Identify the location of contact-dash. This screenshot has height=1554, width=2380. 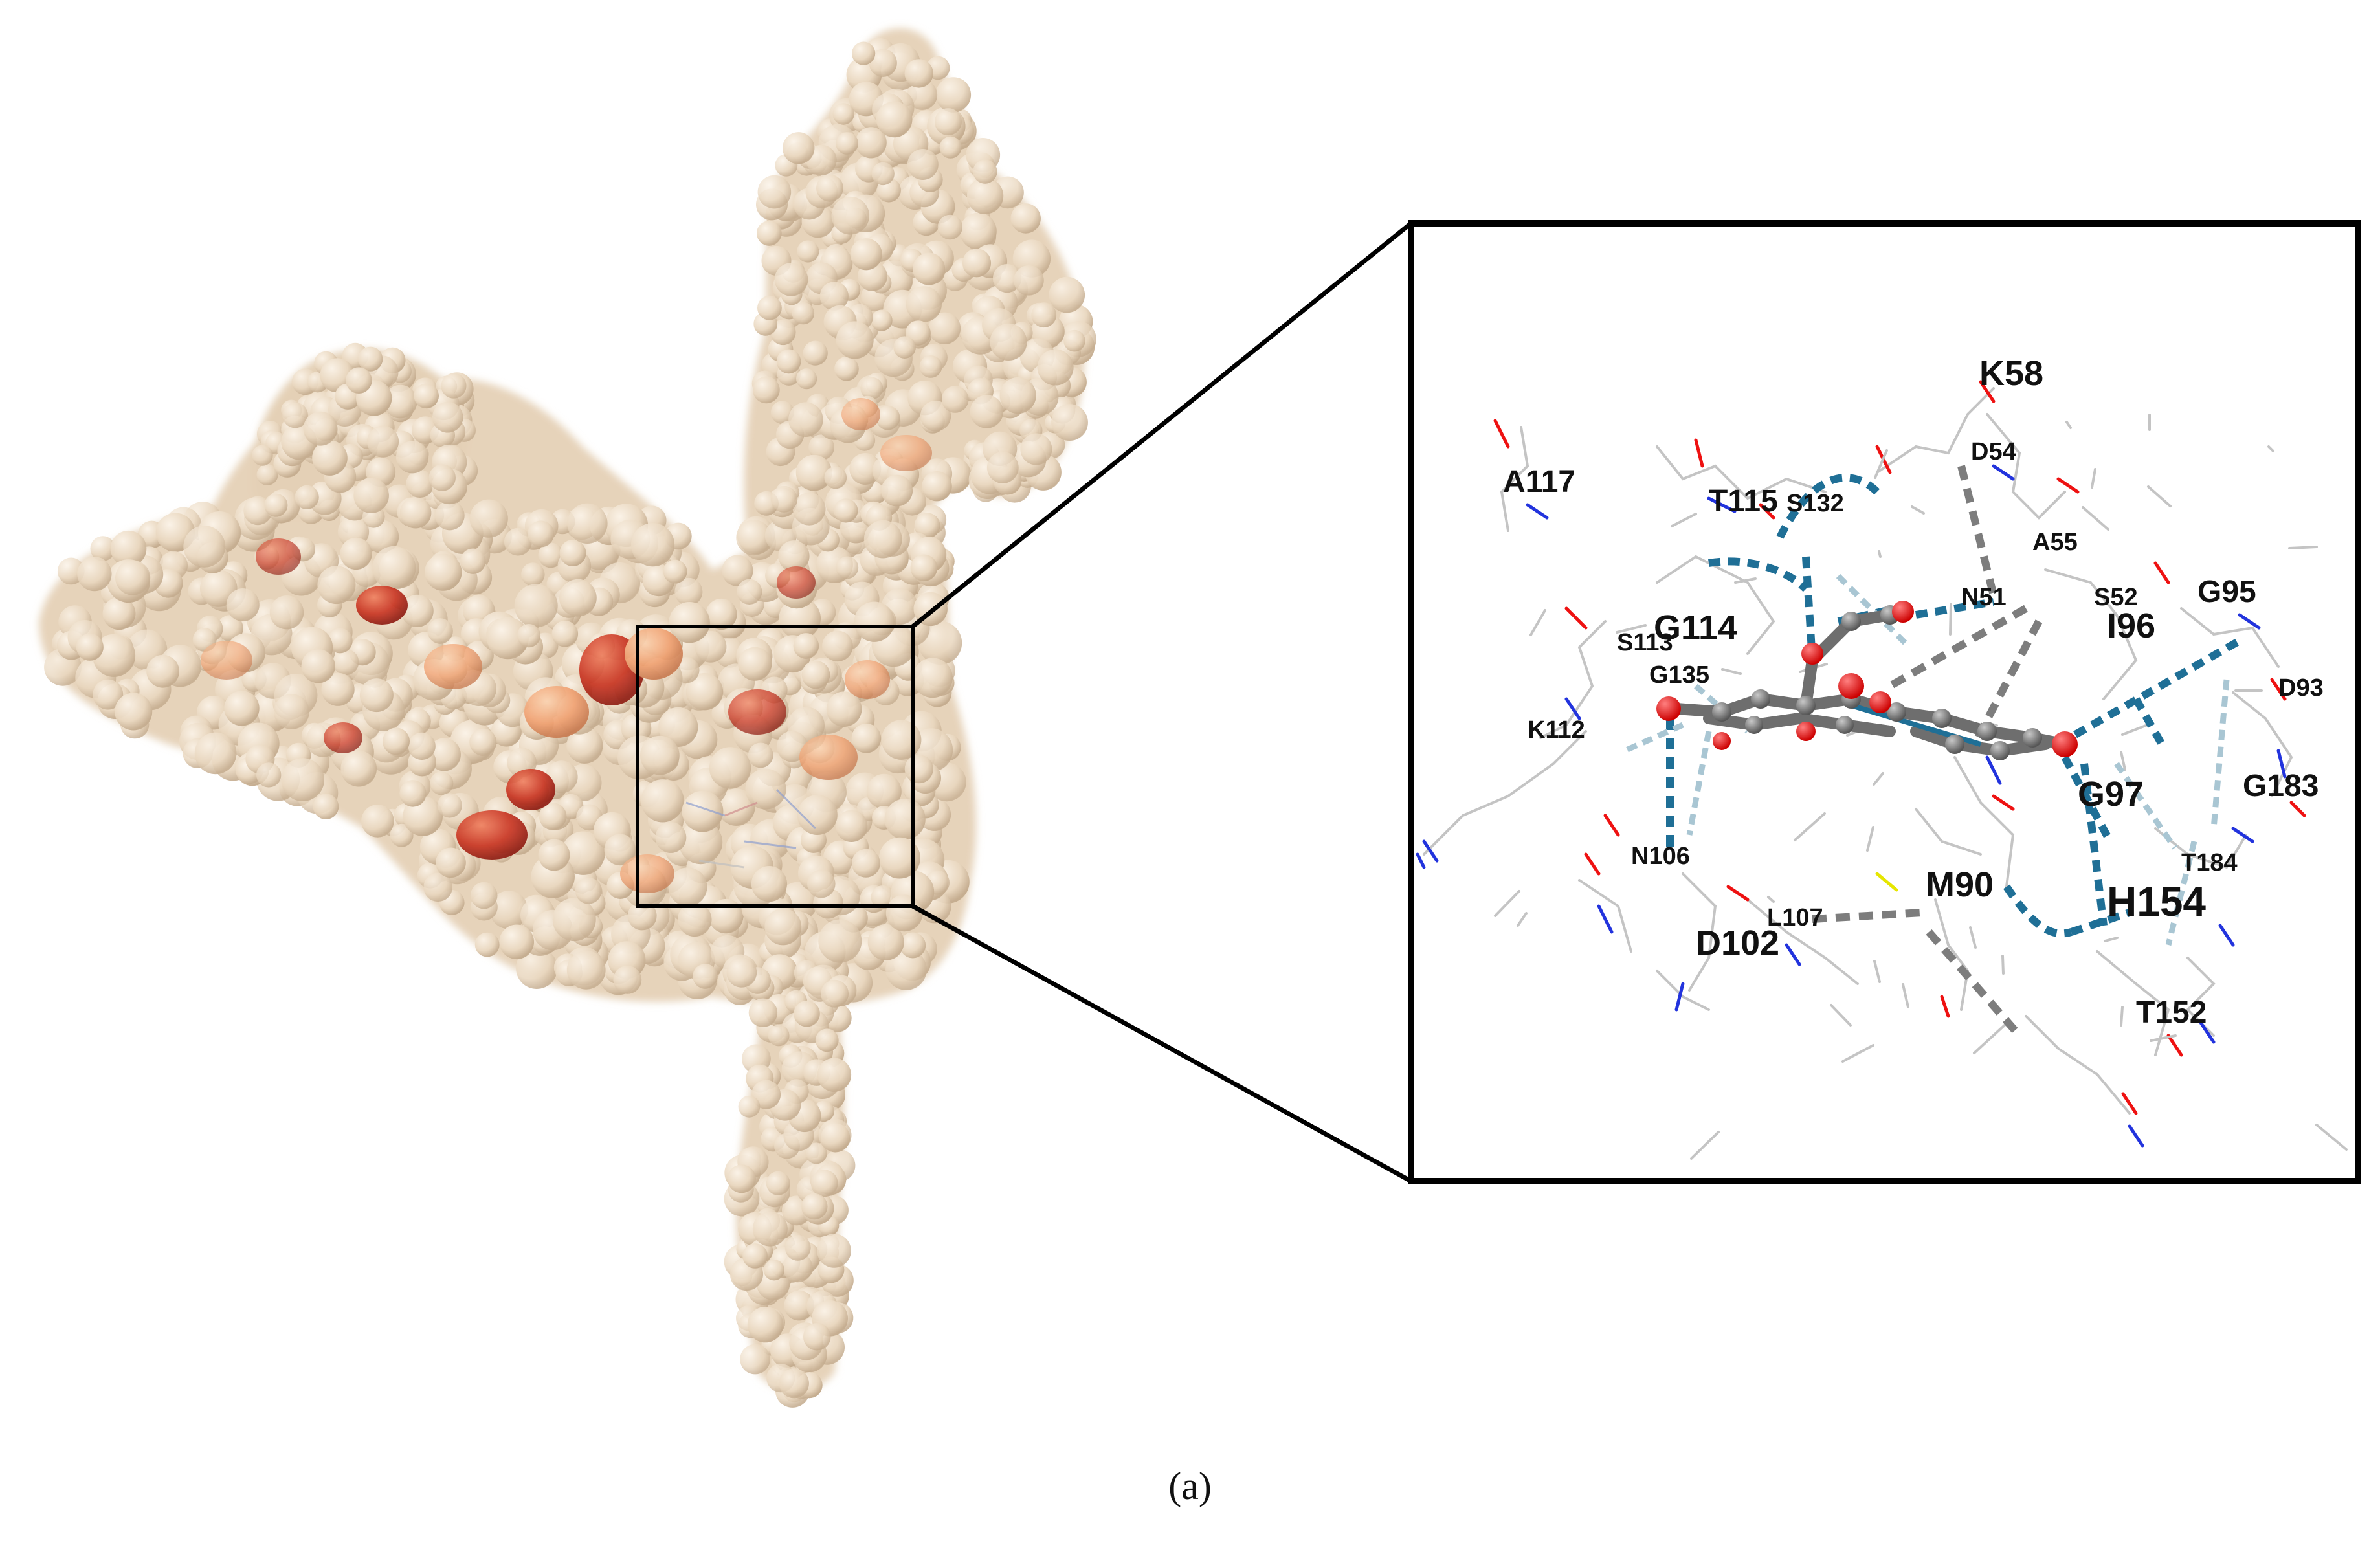
(1958, 647).